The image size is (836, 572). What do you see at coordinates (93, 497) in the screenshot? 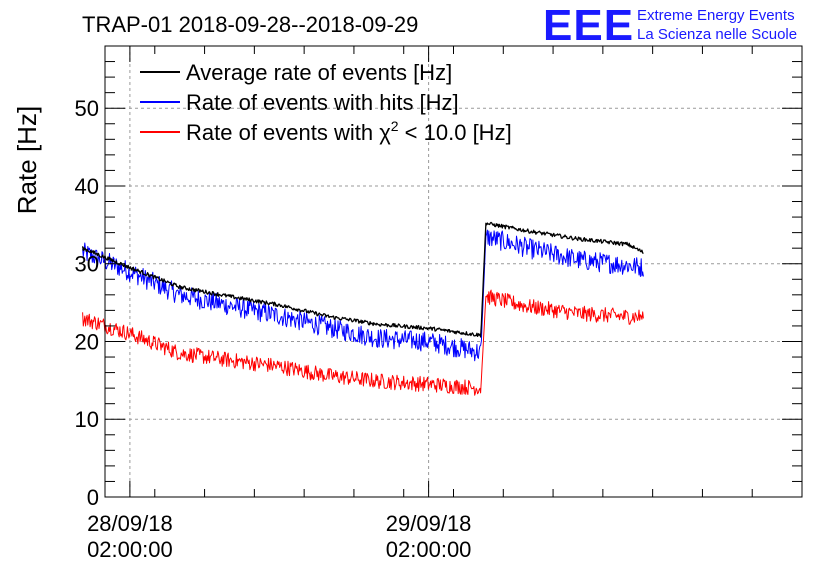
I see `y-tick-label: 0` at bounding box center [93, 497].